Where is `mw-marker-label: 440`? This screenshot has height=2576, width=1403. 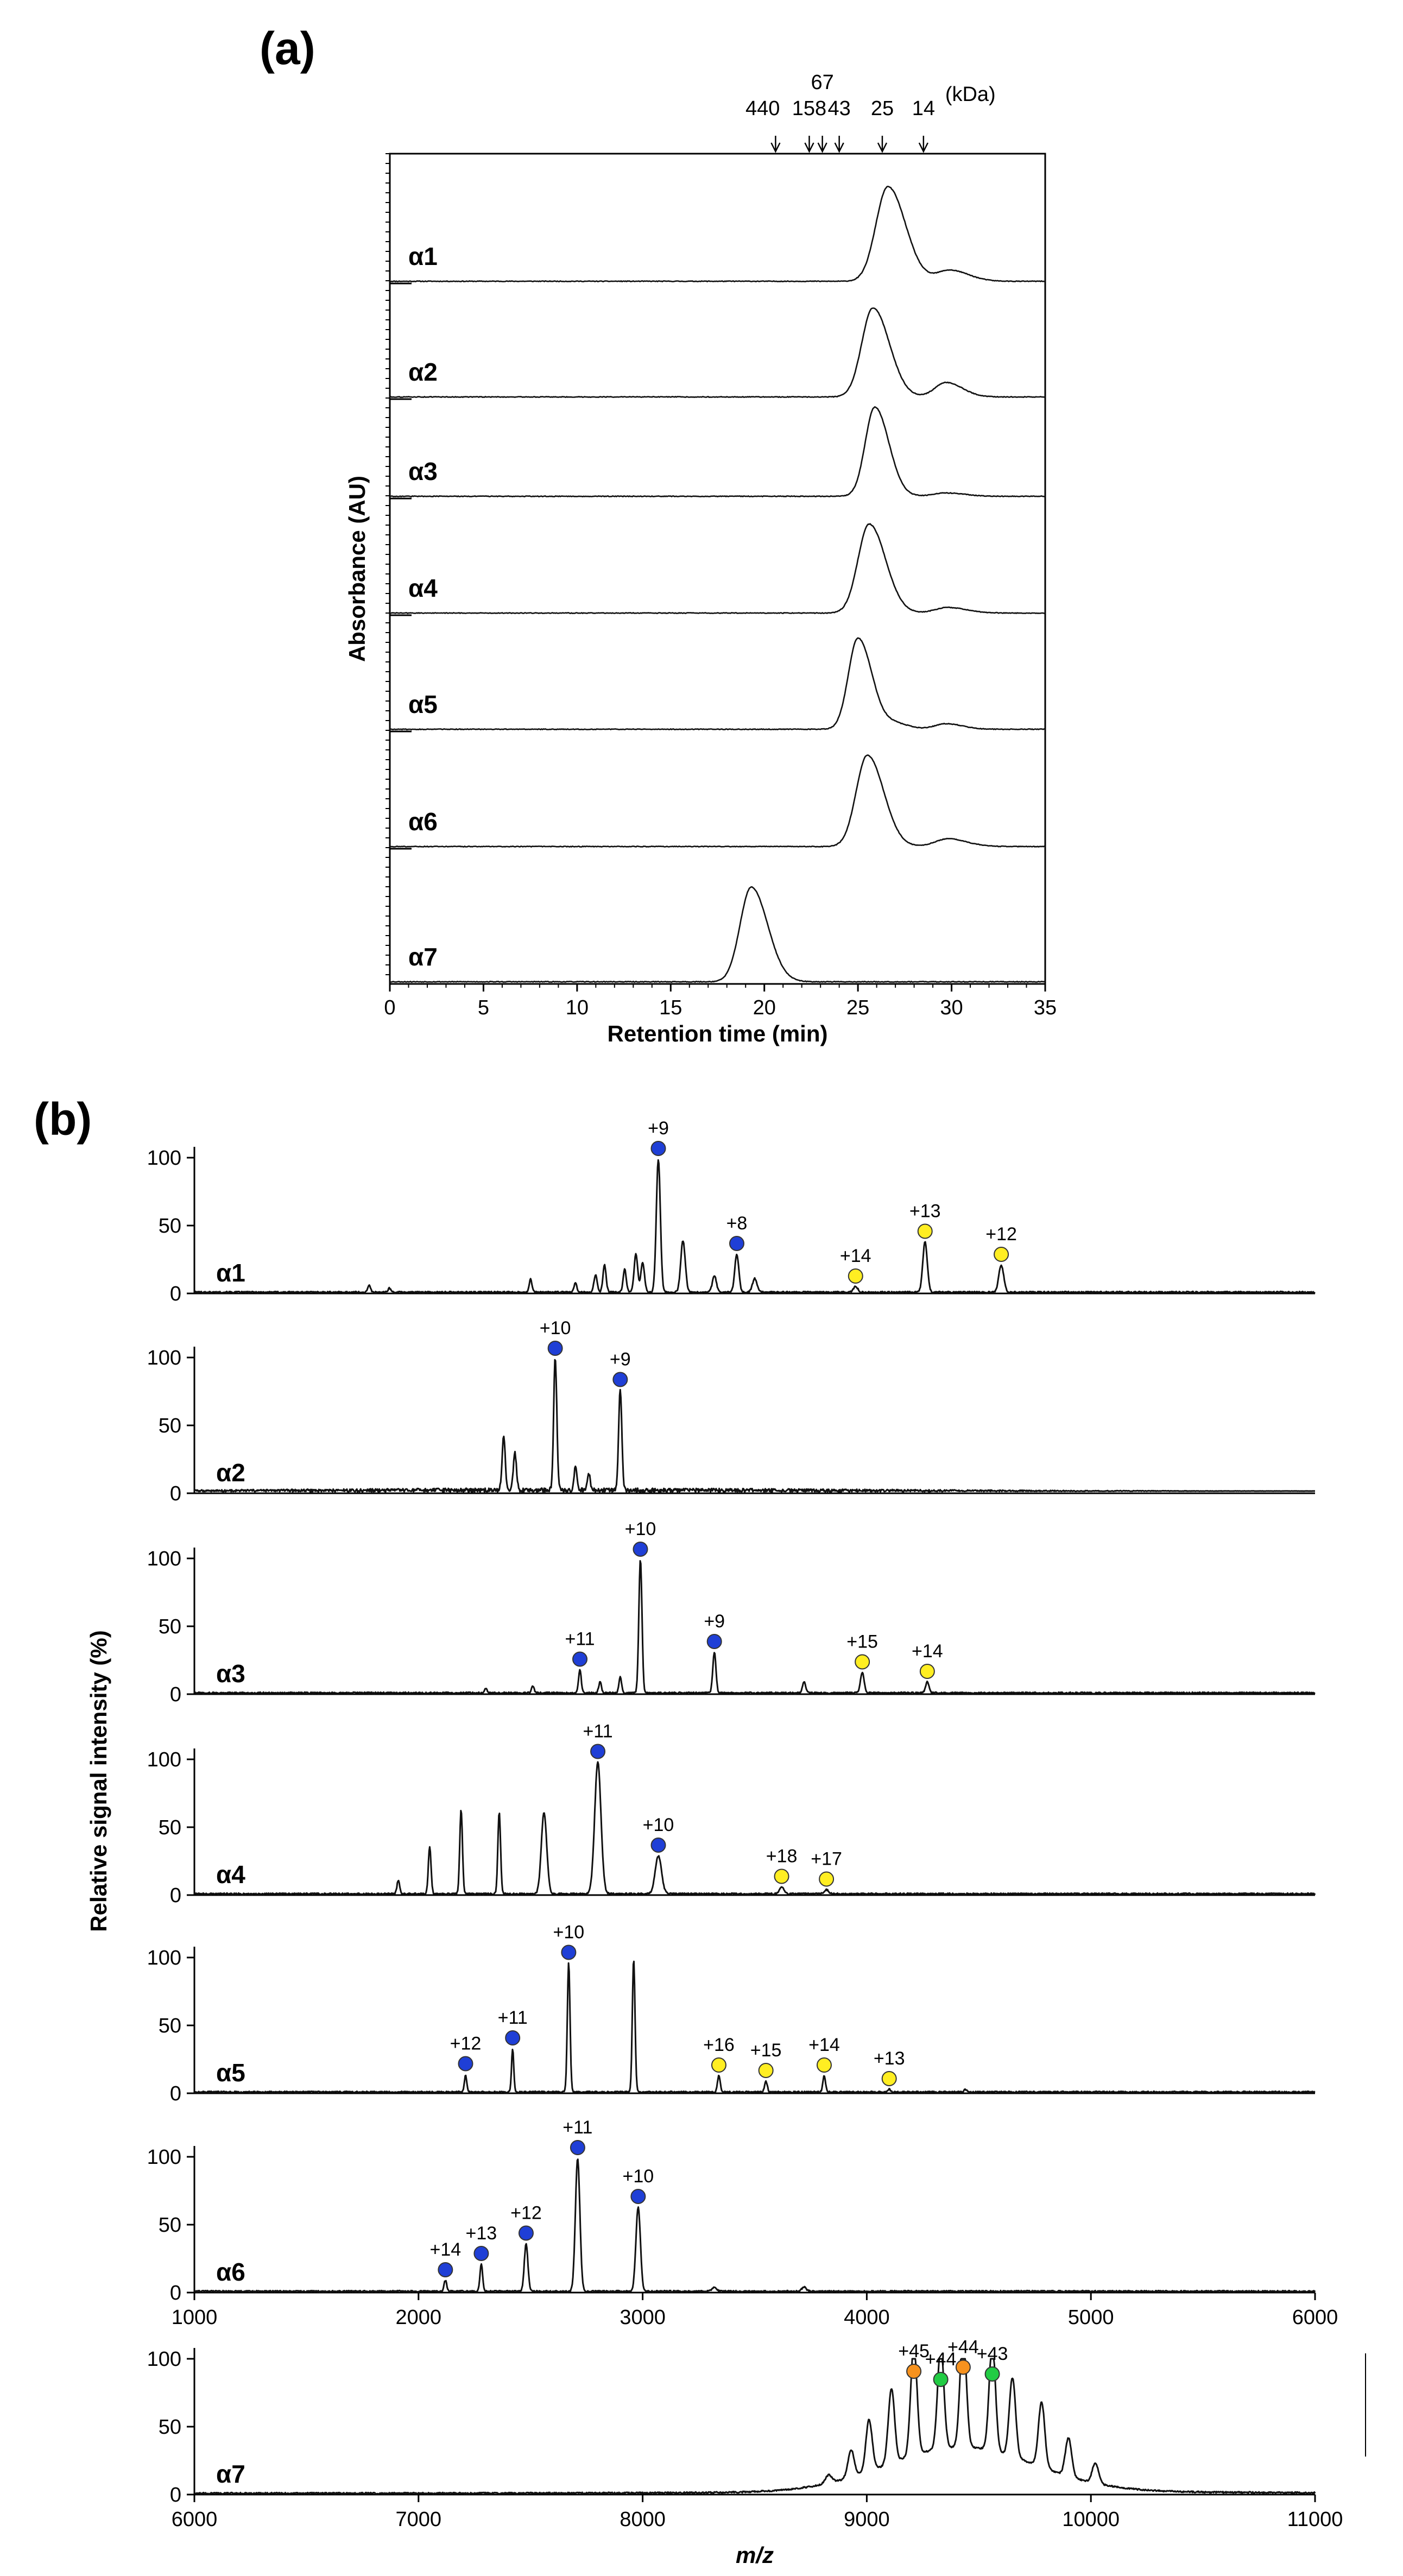
mw-marker-label: 440 is located at coordinates (763, 108).